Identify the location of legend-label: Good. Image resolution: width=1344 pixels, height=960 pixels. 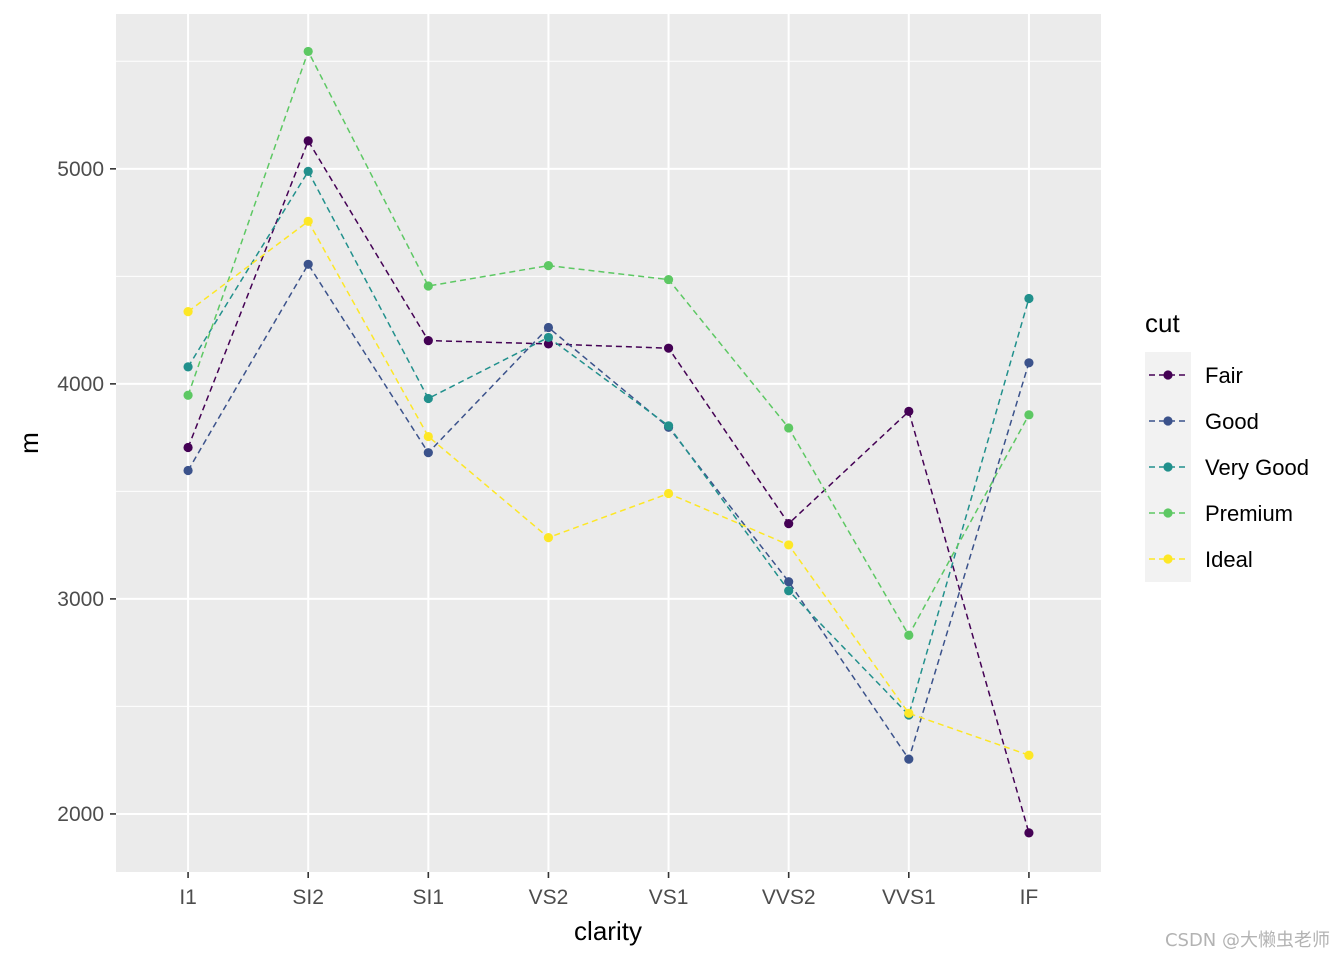
(1232, 421).